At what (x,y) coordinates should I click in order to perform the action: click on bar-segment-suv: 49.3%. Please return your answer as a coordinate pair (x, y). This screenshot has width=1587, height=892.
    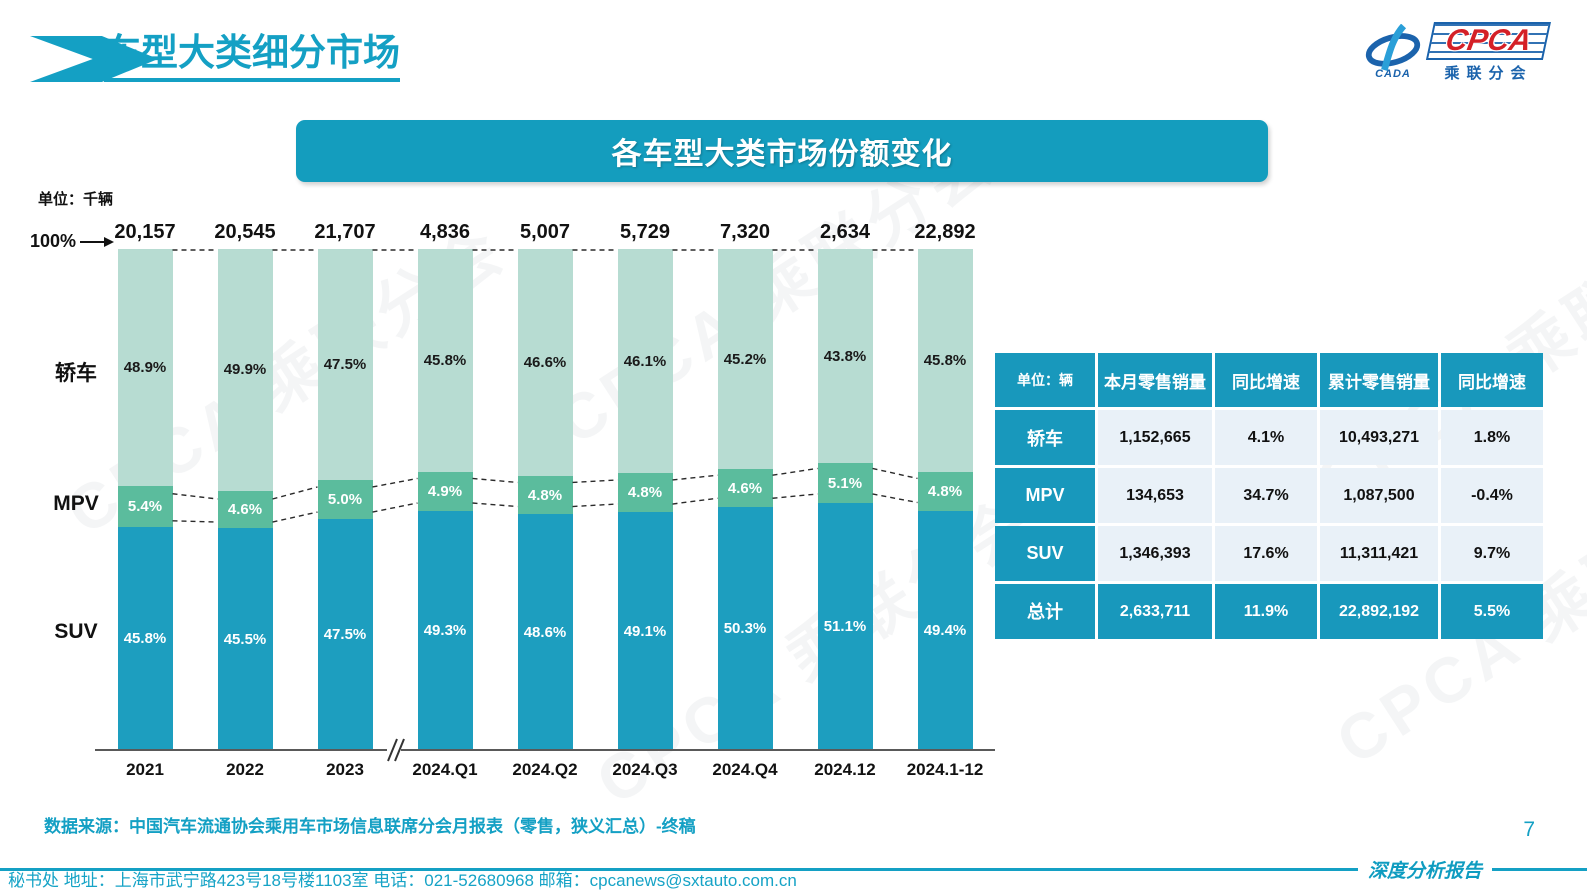
    Looking at the image, I should click on (445, 630).